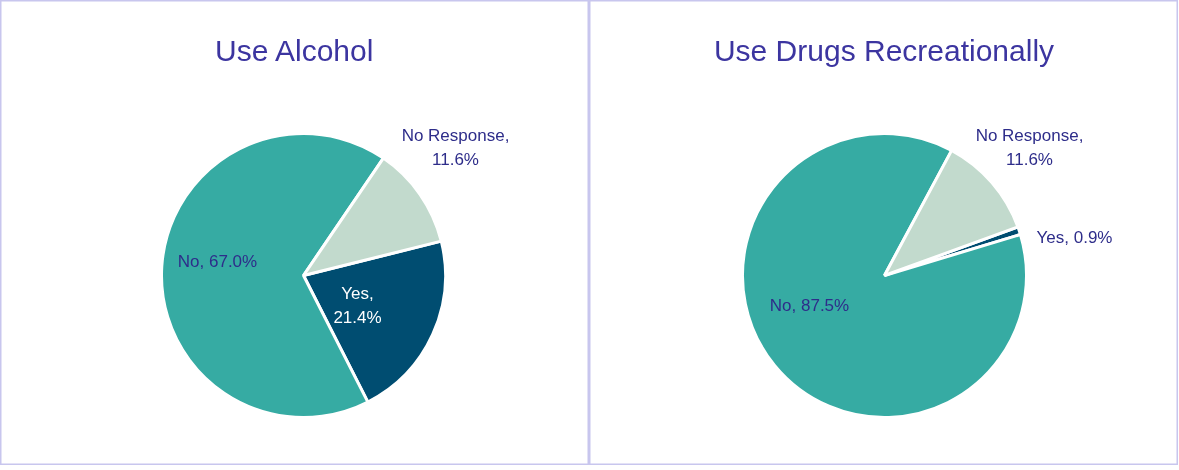 This screenshot has width=1179, height=470. I want to click on slice-label: Yes, 21.4%, so click(357, 305).